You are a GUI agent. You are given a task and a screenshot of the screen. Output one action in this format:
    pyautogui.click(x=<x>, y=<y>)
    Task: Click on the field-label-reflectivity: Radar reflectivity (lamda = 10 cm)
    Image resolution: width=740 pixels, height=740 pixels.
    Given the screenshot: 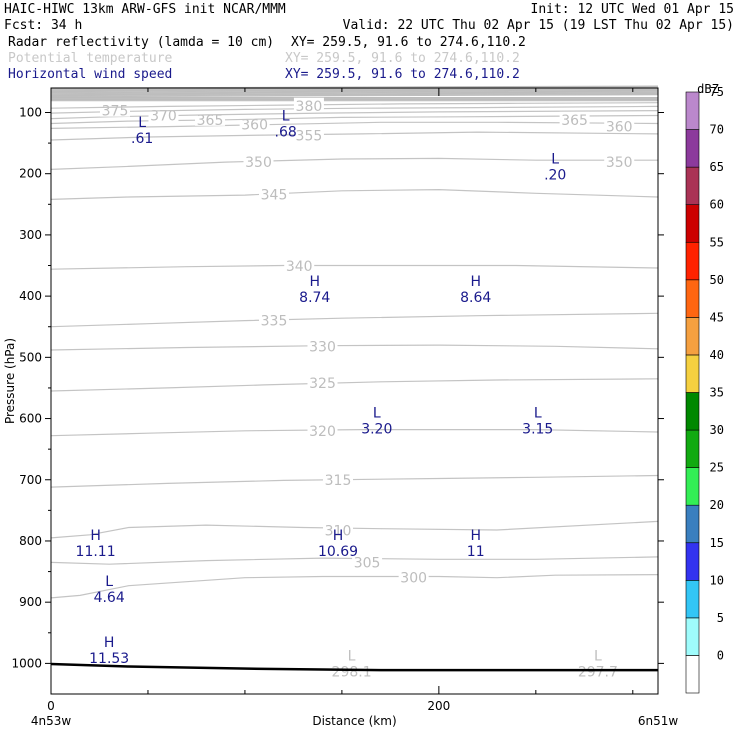 What is the action you would take?
    pyautogui.click(x=141, y=42)
    